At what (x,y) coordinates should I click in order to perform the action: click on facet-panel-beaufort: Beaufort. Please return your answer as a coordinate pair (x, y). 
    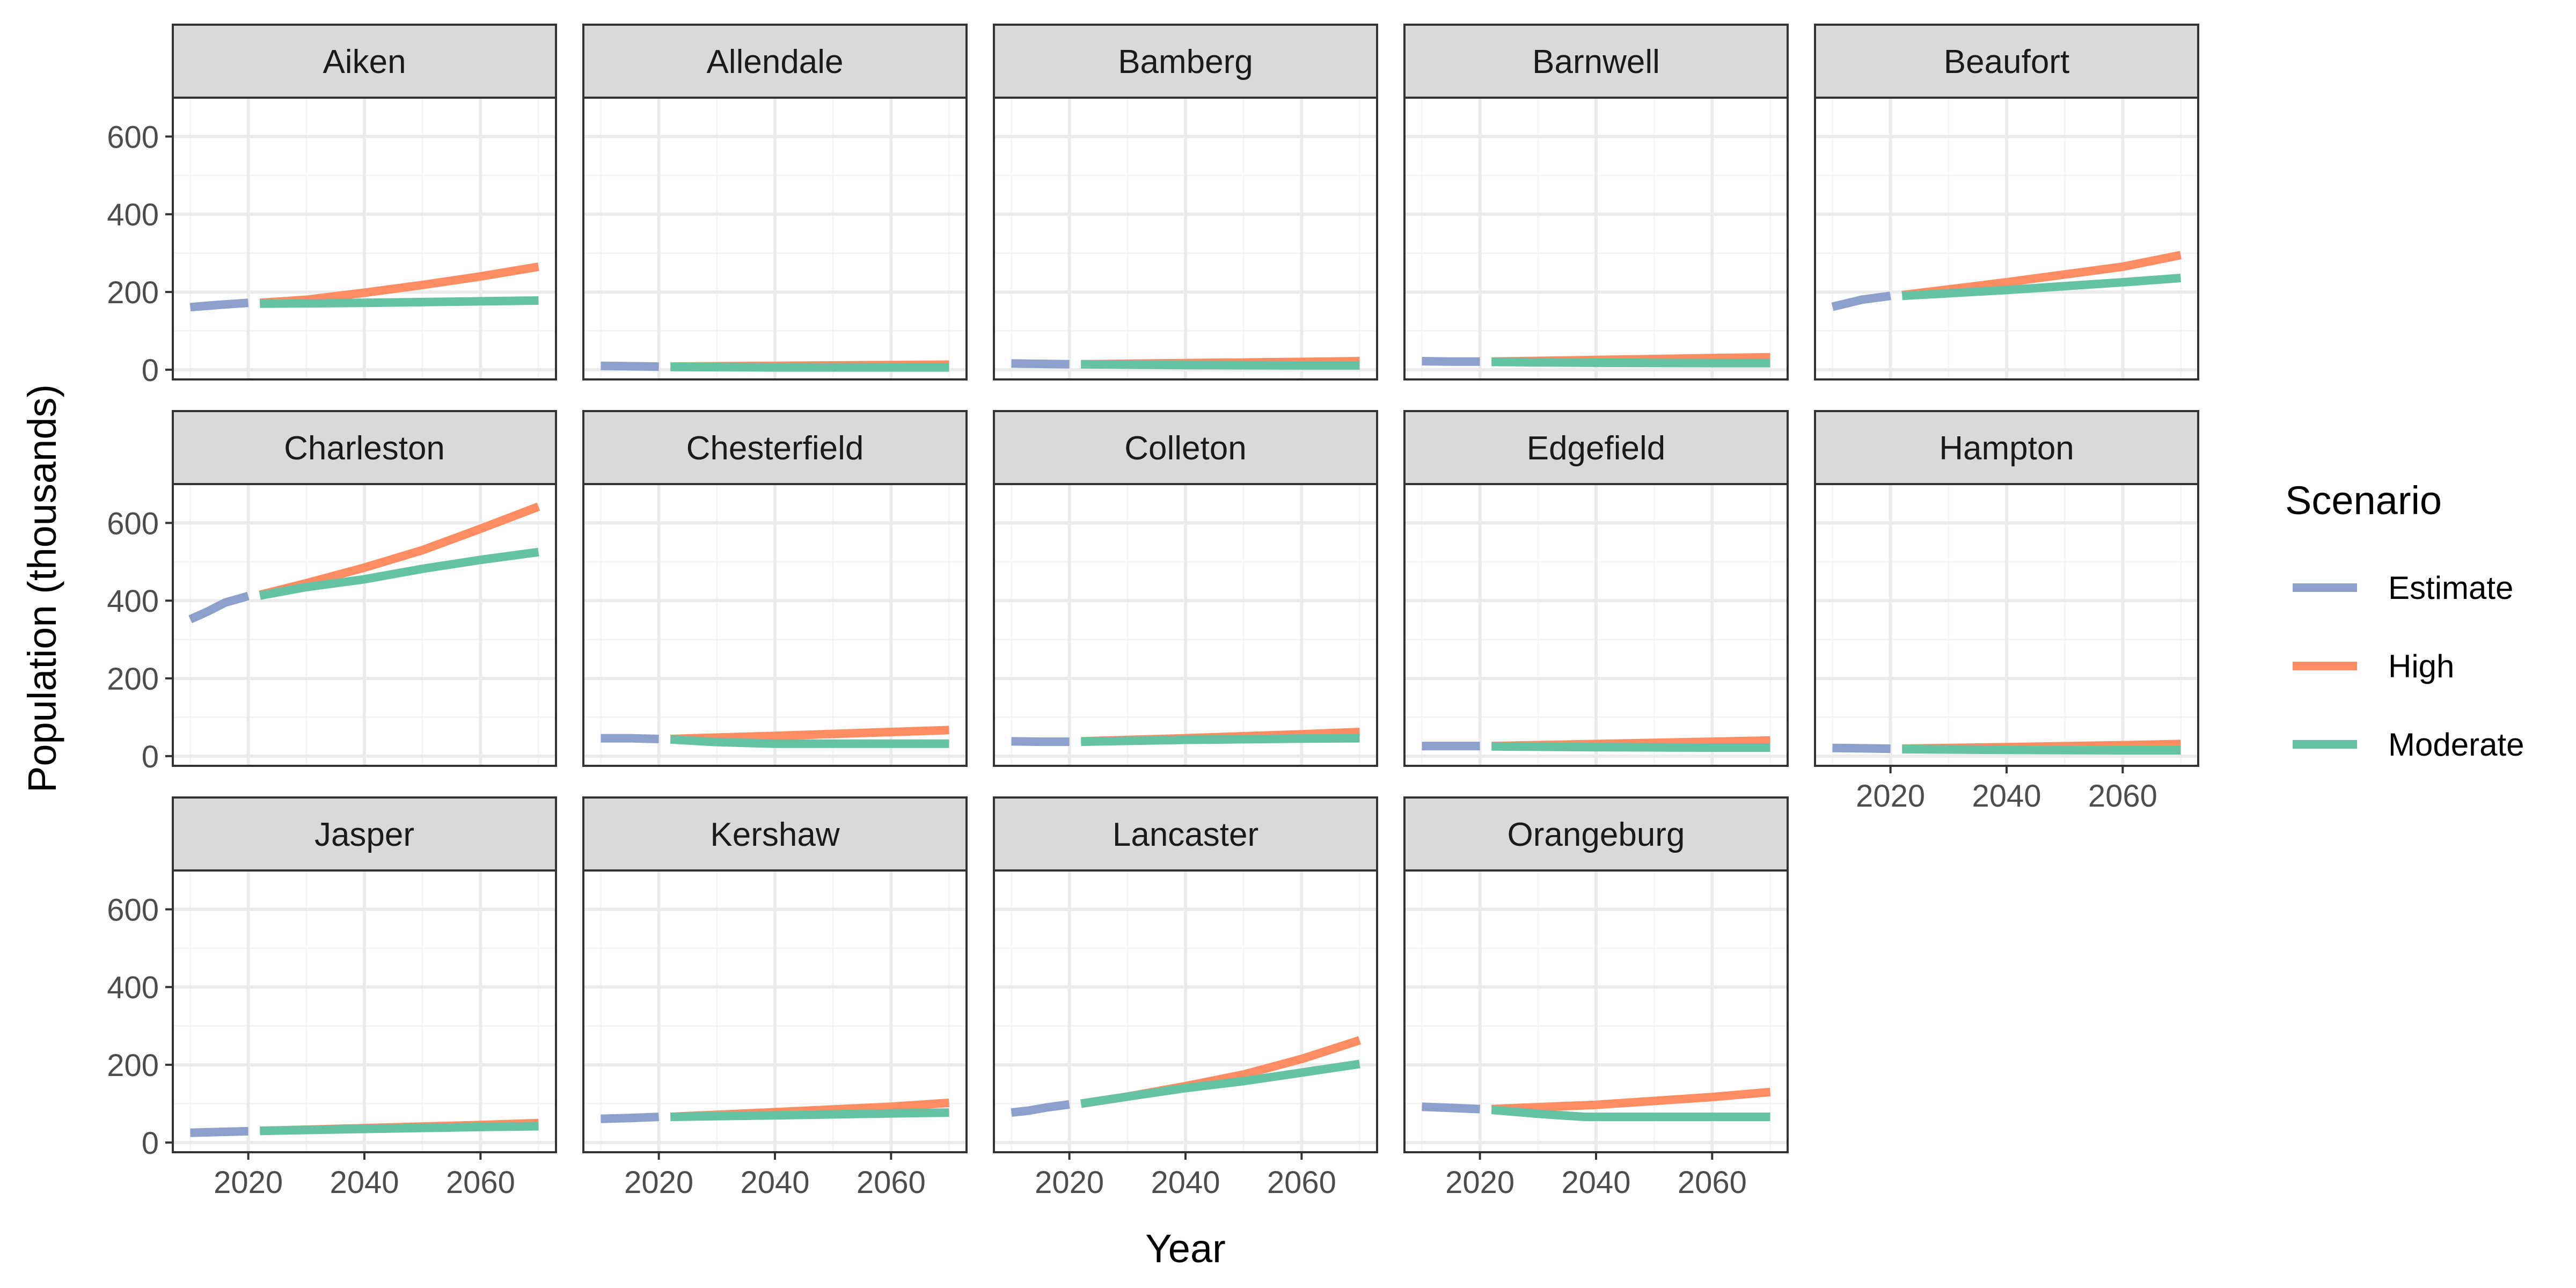
    Looking at the image, I should click on (2006, 202).